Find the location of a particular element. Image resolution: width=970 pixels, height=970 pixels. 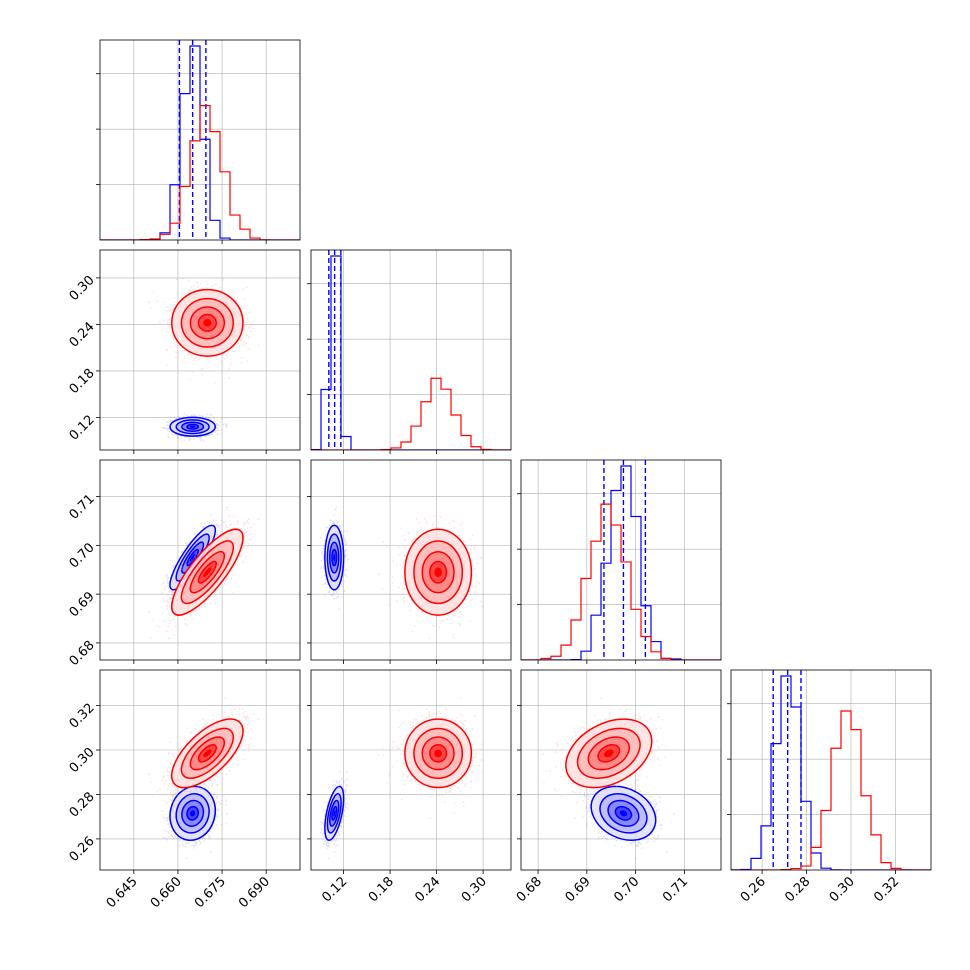

diag-panel-3: 0.26 0.28 0.30 0.32 is located at coordinates (829, 787).